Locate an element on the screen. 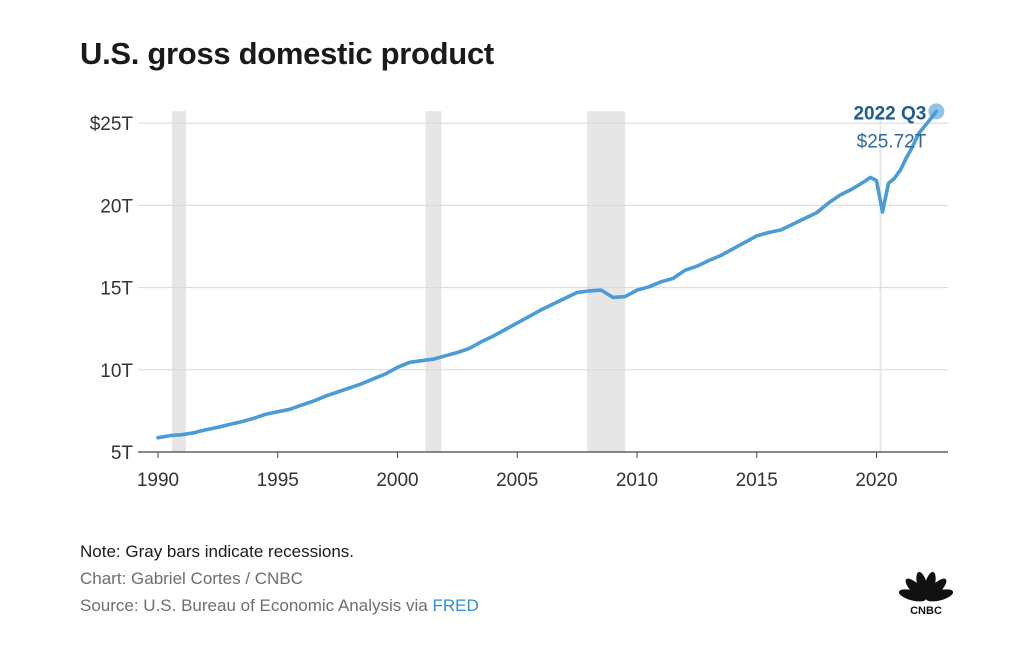 The height and width of the screenshot is (646, 1024). x-tick-labels: 1990 1995 2000 2005 2010 2015 2020 is located at coordinates (517, 471).